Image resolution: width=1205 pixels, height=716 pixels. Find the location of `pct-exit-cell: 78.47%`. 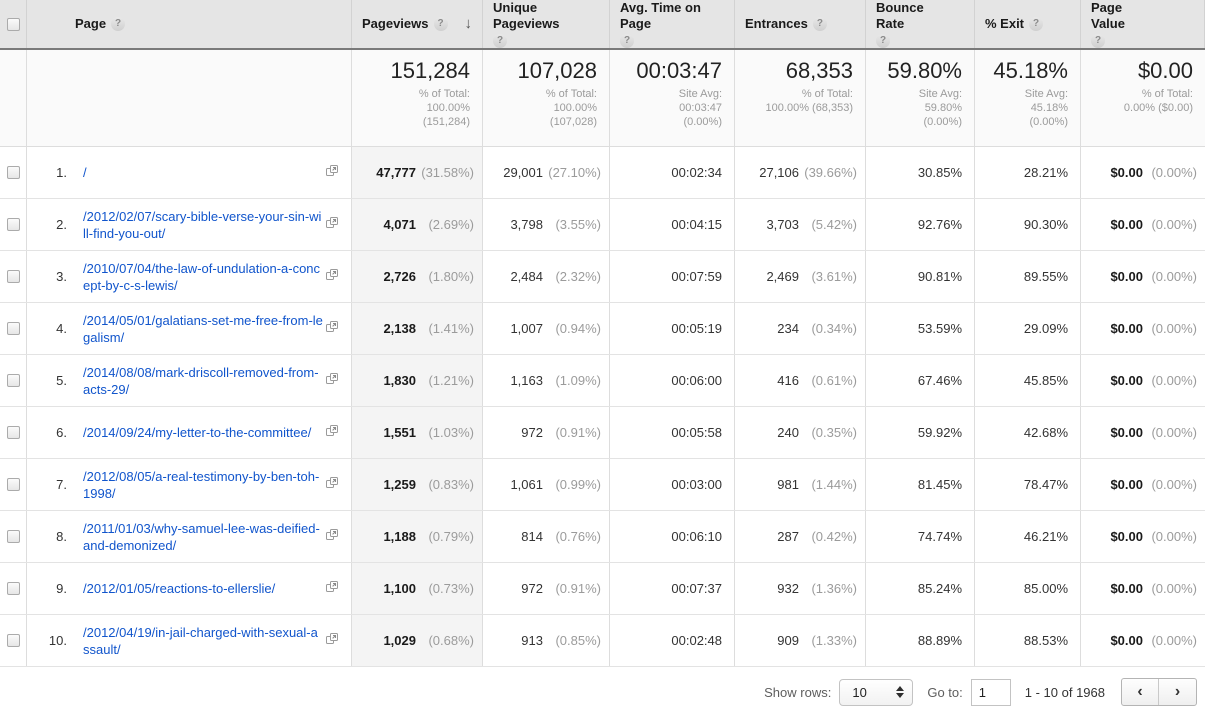

pct-exit-cell: 78.47% is located at coordinates (1028, 484).